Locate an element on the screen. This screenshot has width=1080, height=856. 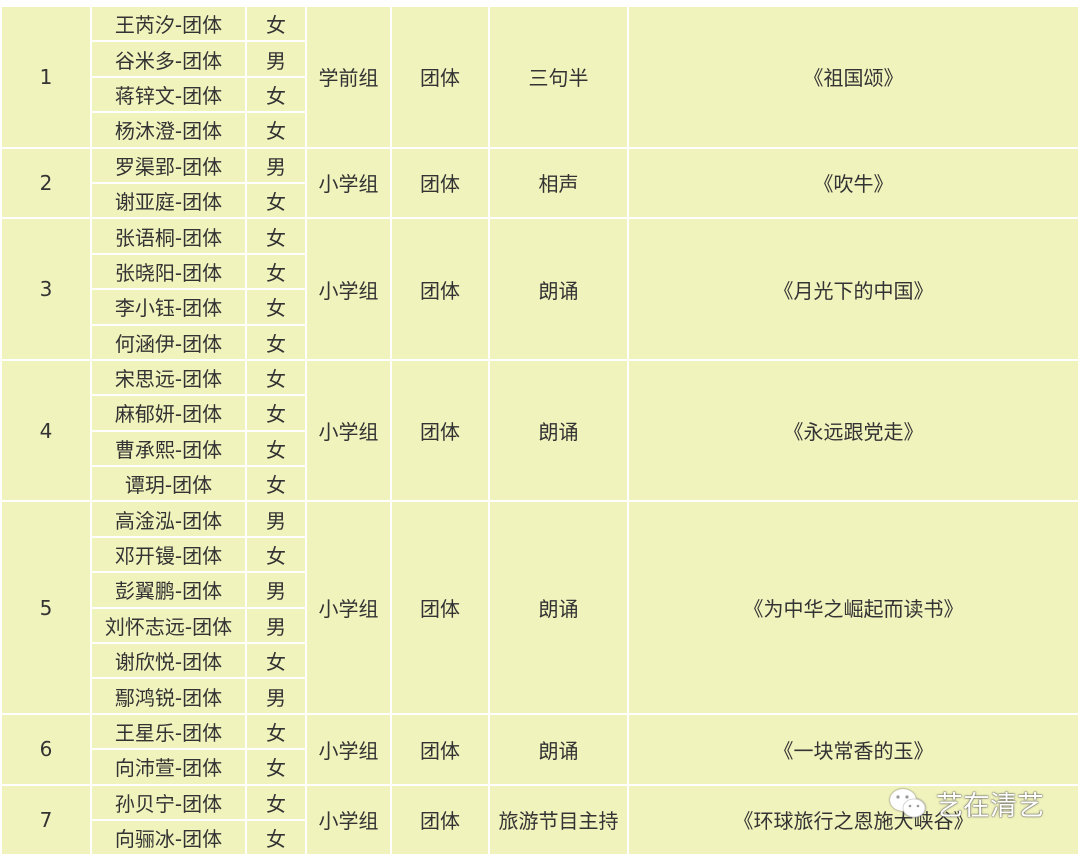
title-cell: 《永远跟党走》 is located at coordinates (853, 430).